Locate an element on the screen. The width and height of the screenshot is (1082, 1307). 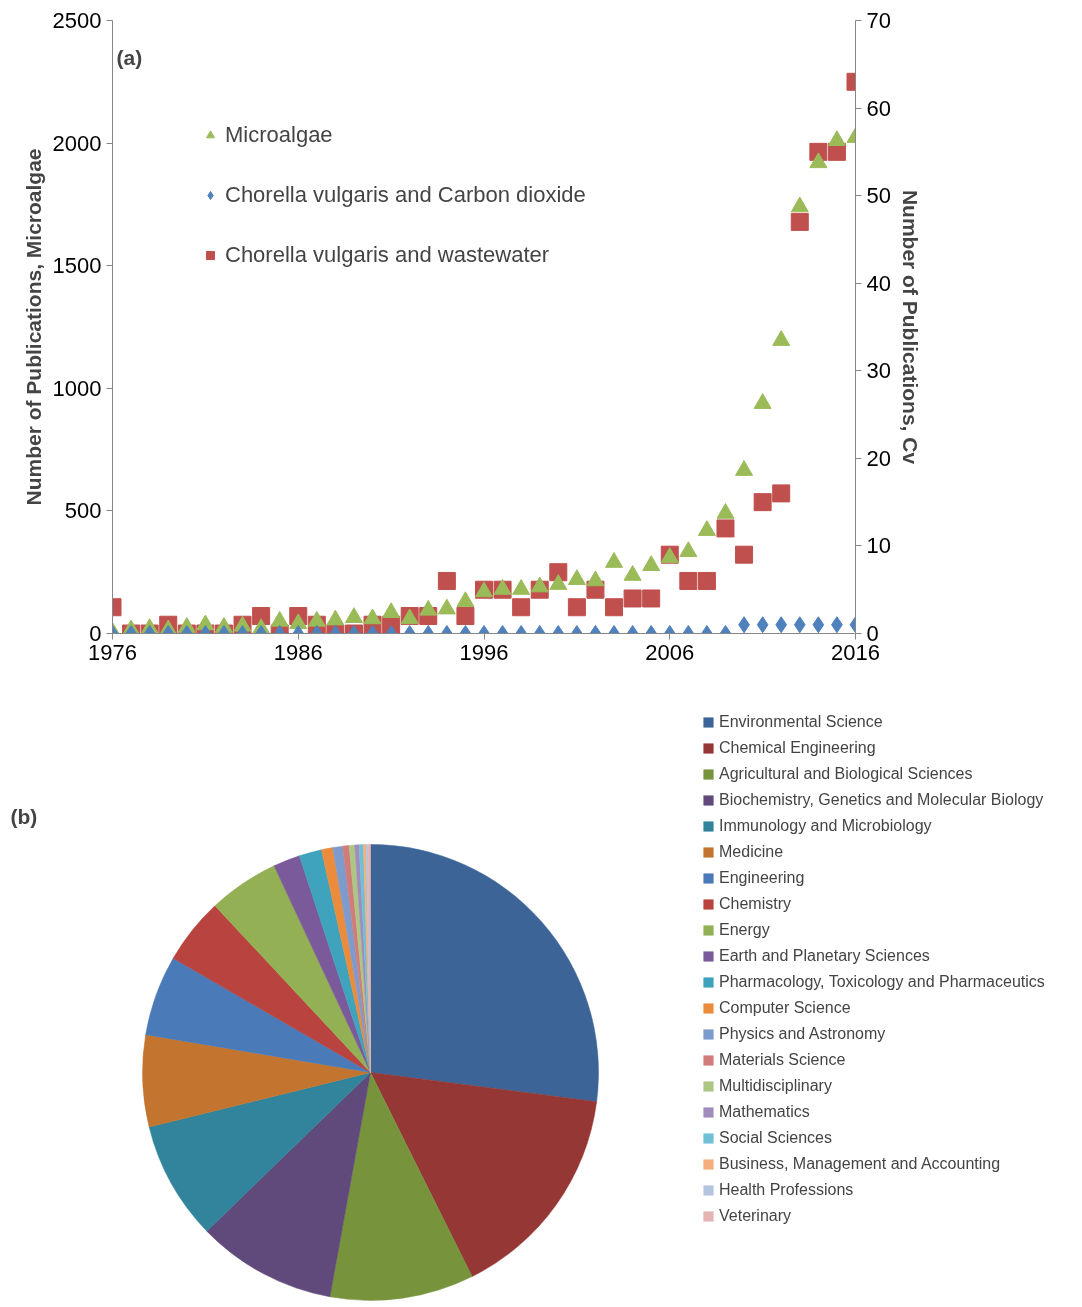
legend-label: Business, Management and Accounting is located at coordinates (860, 1163).